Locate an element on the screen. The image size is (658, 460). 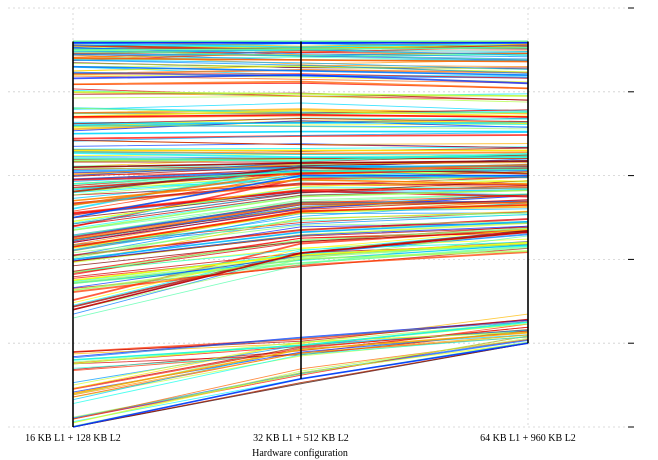
x-tick-label-1: 32 KB L1 + 512 KB L2 is located at coordinates (301, 438).